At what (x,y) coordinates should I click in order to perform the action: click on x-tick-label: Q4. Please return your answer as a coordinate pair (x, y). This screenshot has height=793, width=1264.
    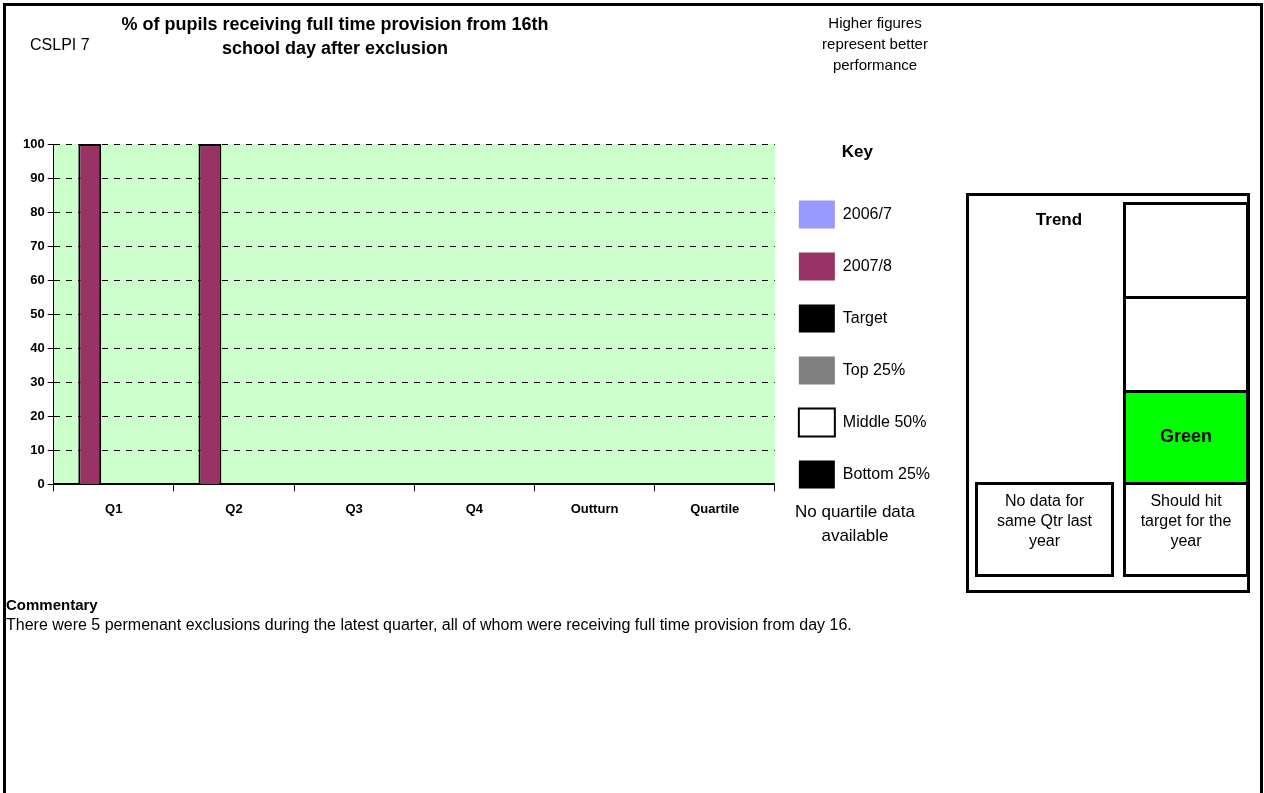
    Looking at the image, I should click on (474, 508).